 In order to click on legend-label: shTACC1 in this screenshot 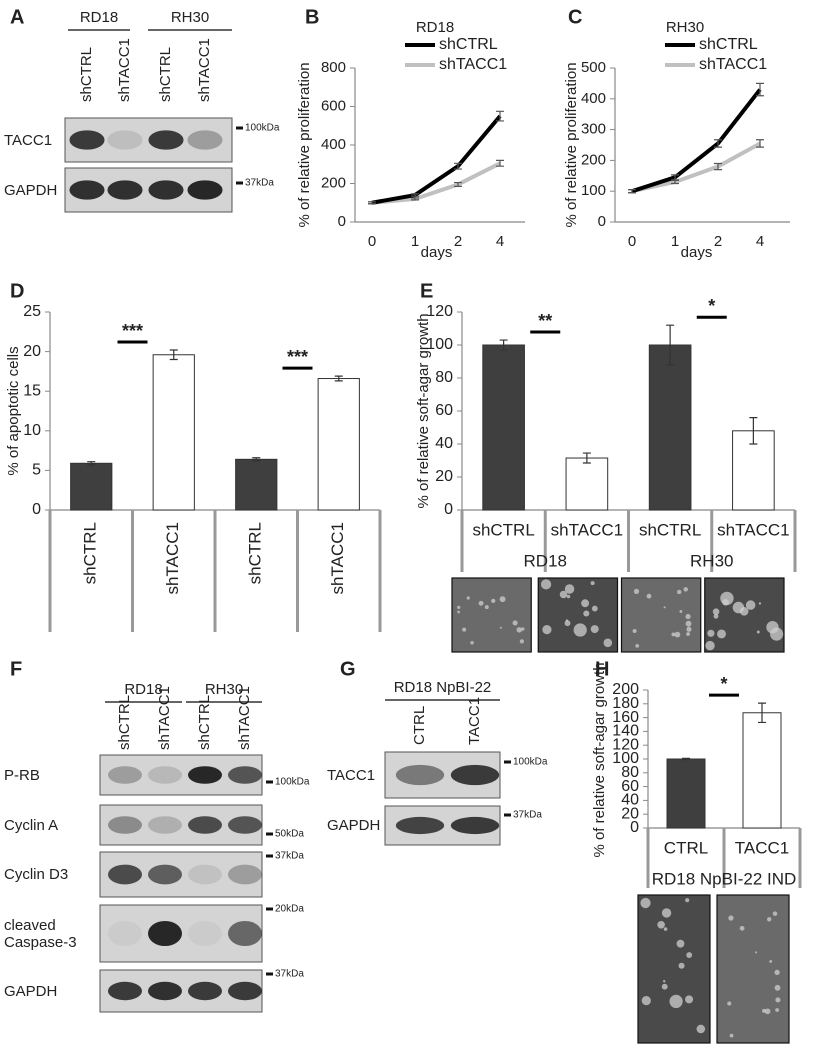, I will do `click(473, 64)`.